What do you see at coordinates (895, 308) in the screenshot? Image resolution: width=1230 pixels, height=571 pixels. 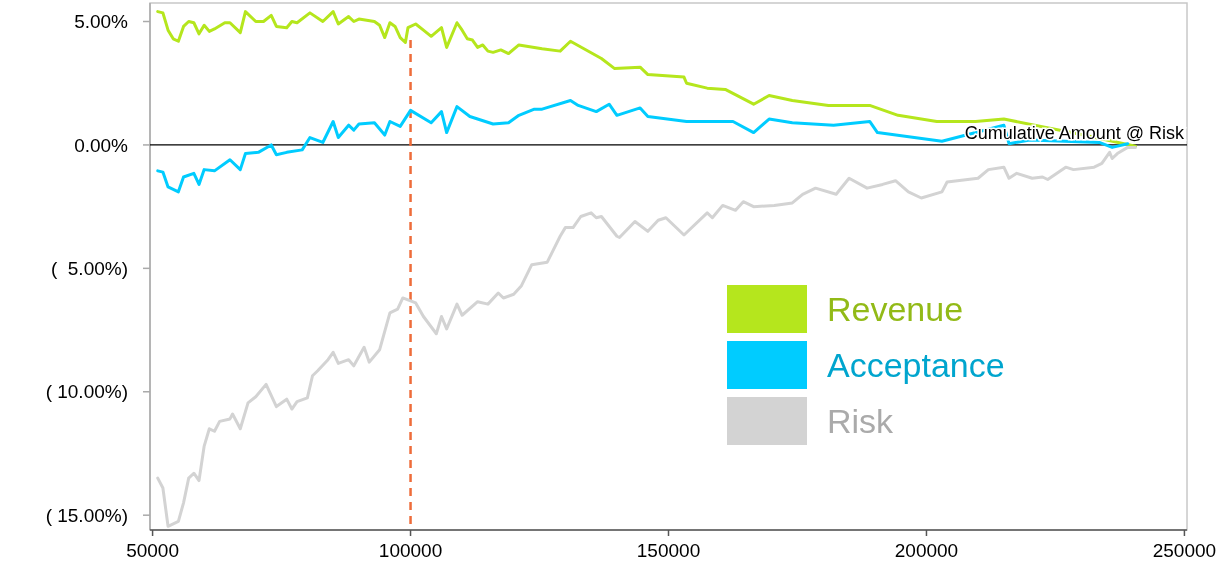 I see `legend-label: Revenue` at bounding box center [895, 308].